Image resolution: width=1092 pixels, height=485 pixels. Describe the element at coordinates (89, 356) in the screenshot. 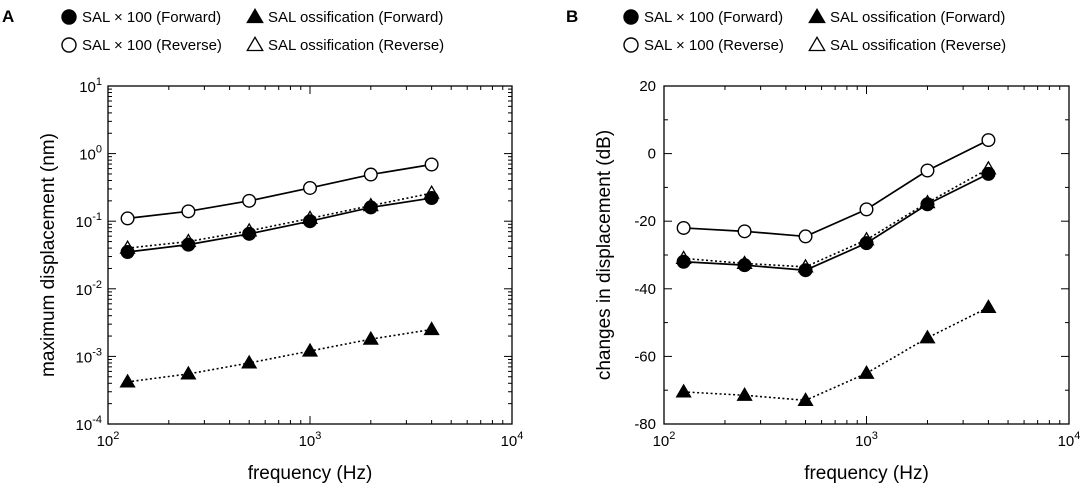

I see `y-tick-label: 10⁻³` at that location.